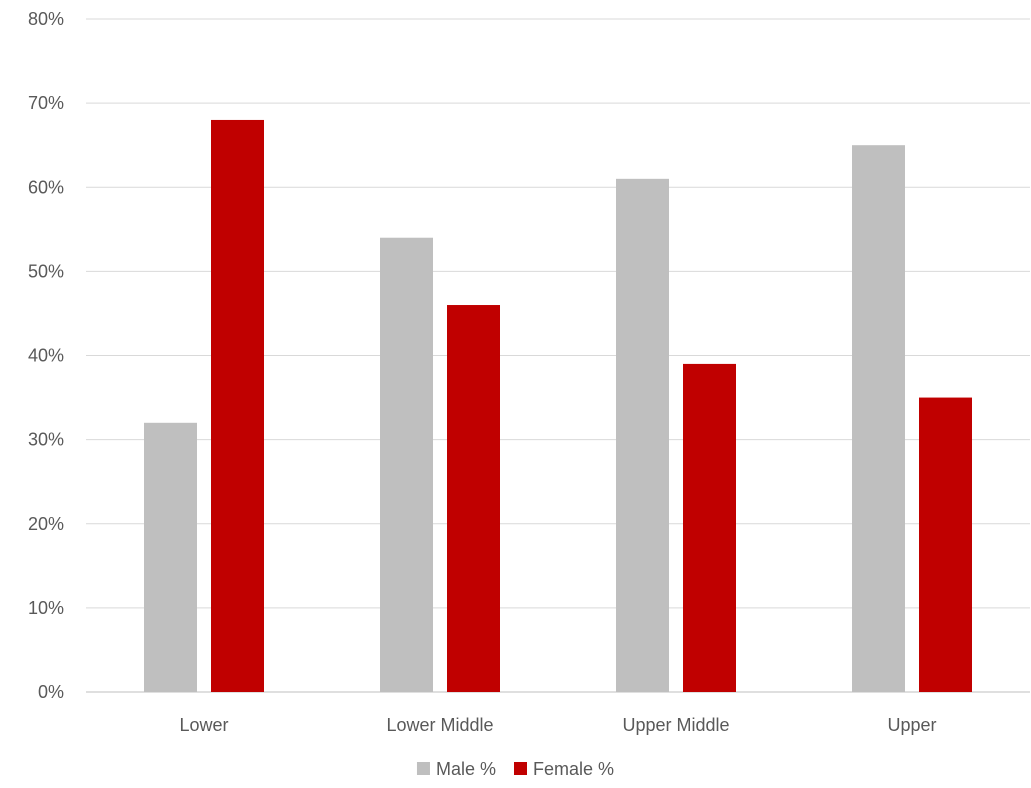 The height and width of the screenshot is (788, 1031). What do you see at coordinates (46, 271) in the screenshot?
I see `y-tick-label: 50%` at bounding box center [46, 271].